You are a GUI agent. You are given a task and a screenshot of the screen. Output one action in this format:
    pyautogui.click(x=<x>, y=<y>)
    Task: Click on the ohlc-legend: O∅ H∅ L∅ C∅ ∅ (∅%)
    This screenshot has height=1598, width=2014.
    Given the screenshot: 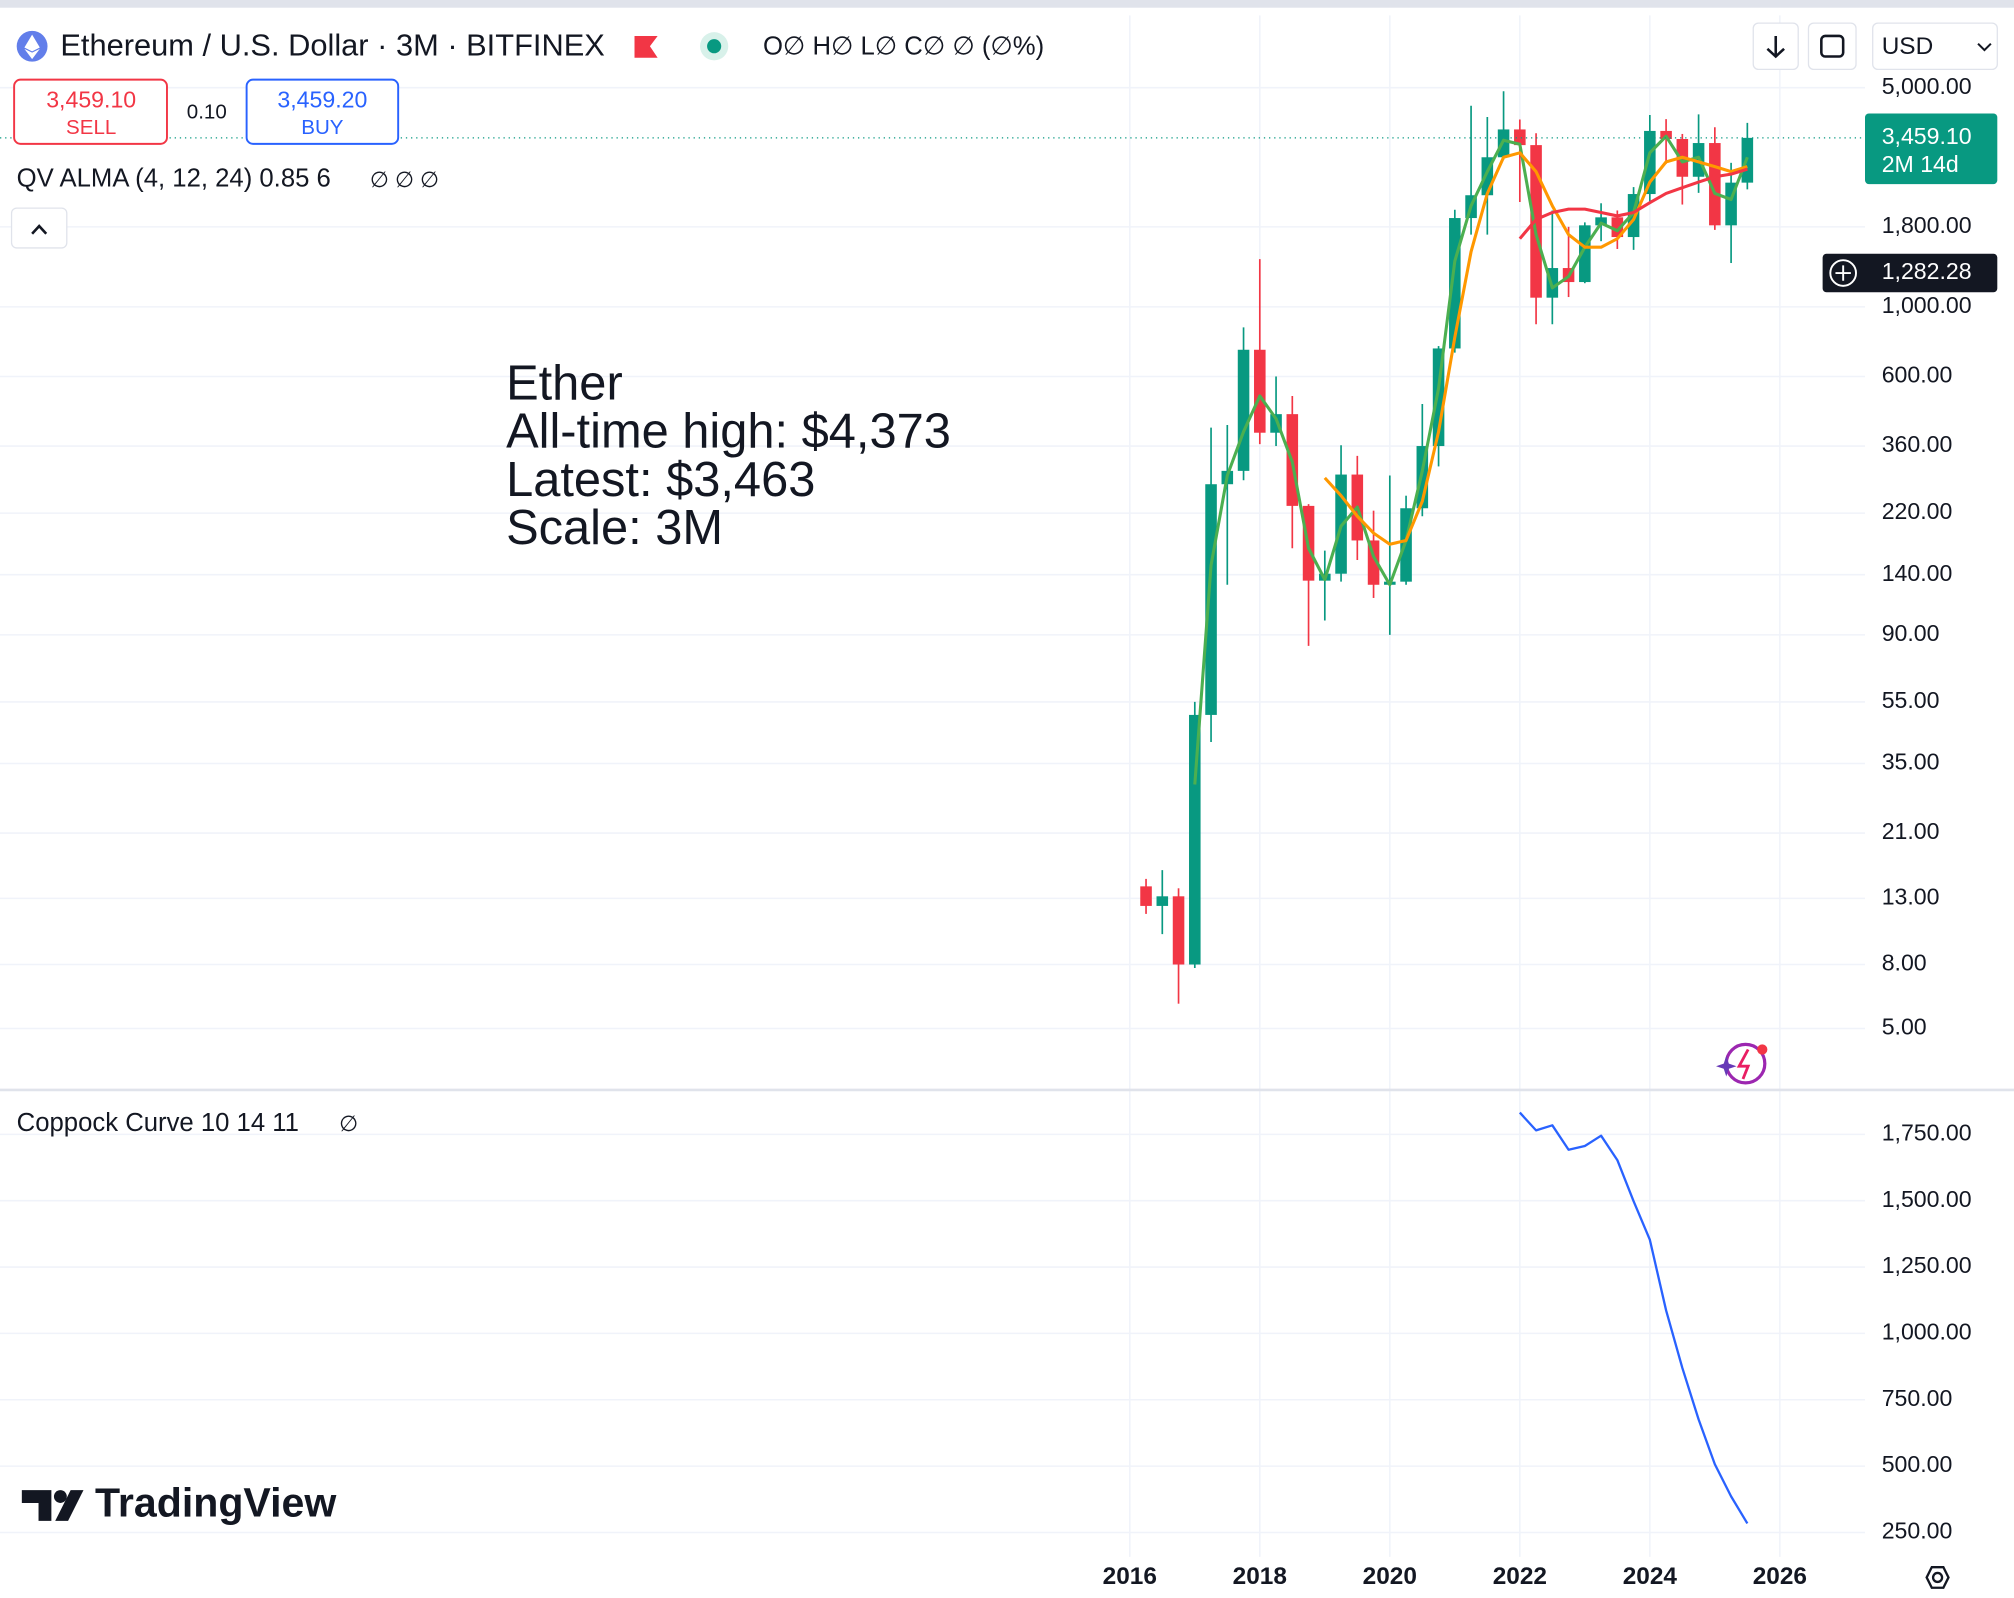 What is the action you would take?
    pyautogui.click(x=903, y=46)
    